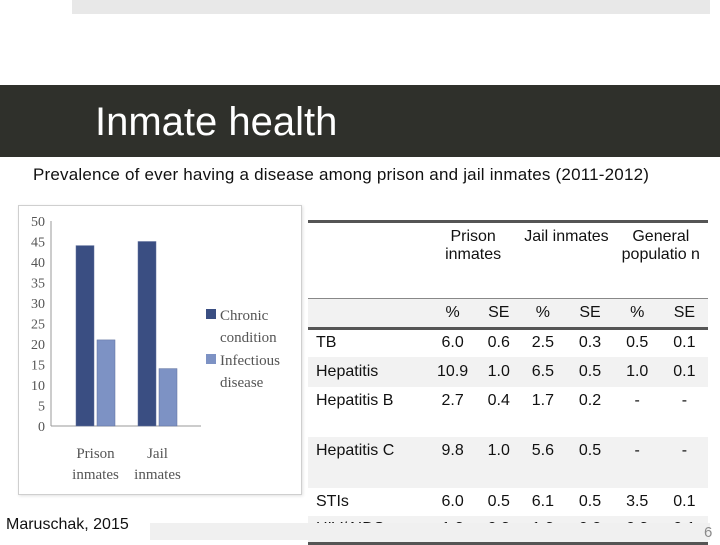  Describe the element at coordinates (367, 314) in the screenshot. I see `table-subheader-blank` at that location.